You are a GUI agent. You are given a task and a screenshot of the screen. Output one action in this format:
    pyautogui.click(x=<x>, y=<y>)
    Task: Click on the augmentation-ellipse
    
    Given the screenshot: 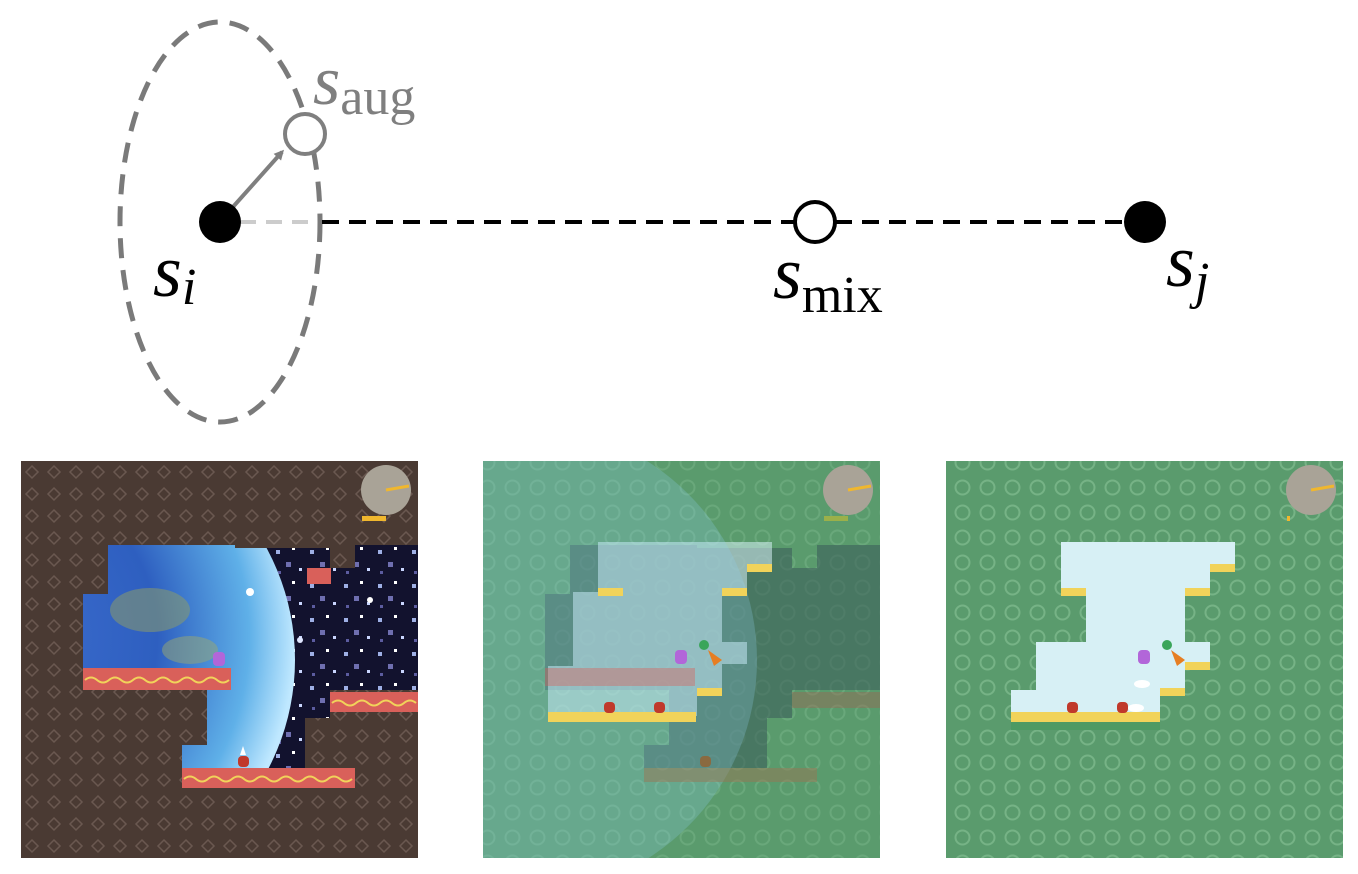 What is the action you would take?
    pyautogui.click(x=220, y=222)
    